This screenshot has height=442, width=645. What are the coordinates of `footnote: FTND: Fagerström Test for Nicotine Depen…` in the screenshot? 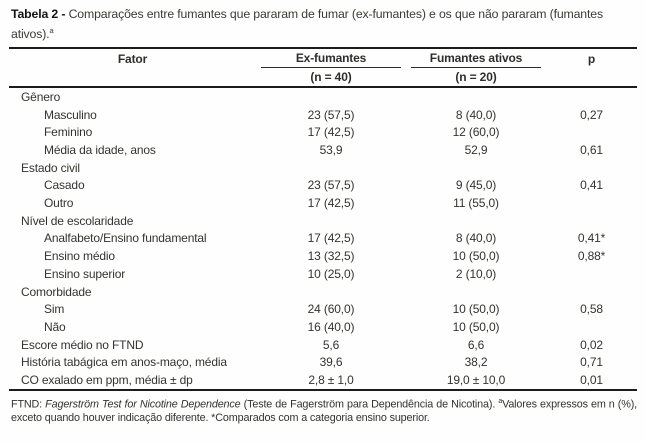 It's located at (324, 410).